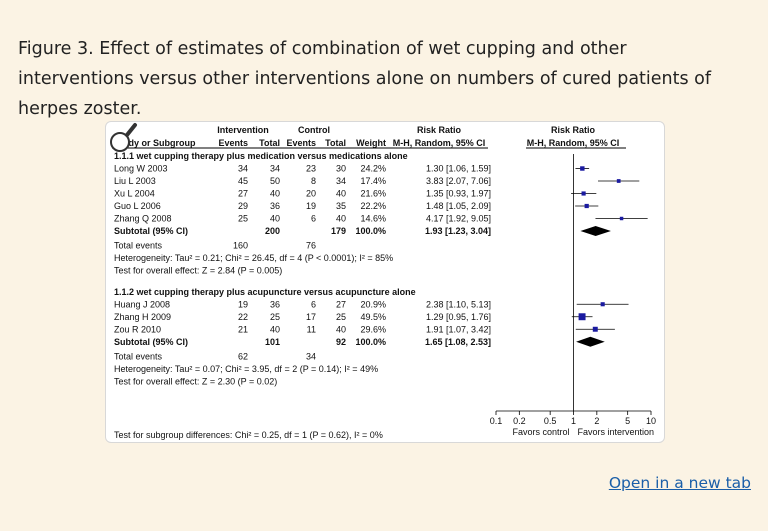 The width and height of the screenshot is (768, 531). What do you see at coordinates (341, 342) in the screenshot?
I see `subtotal-control-total: 92` at bounding box center [341, 342].